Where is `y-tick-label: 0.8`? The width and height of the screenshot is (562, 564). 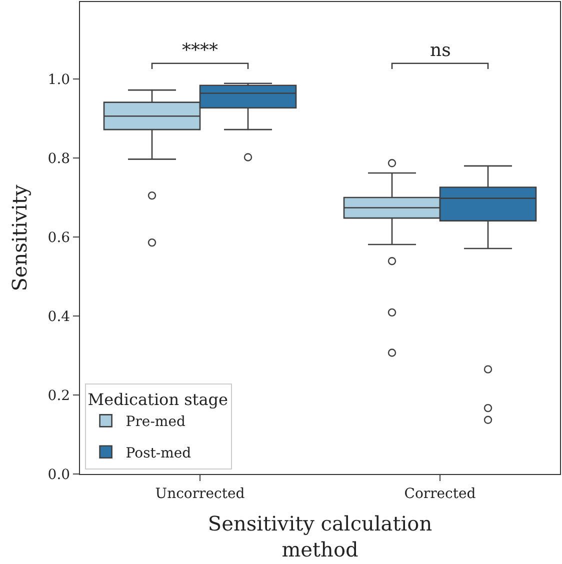
y-tick-label: 0.8 is located at coordinates (59, 158).